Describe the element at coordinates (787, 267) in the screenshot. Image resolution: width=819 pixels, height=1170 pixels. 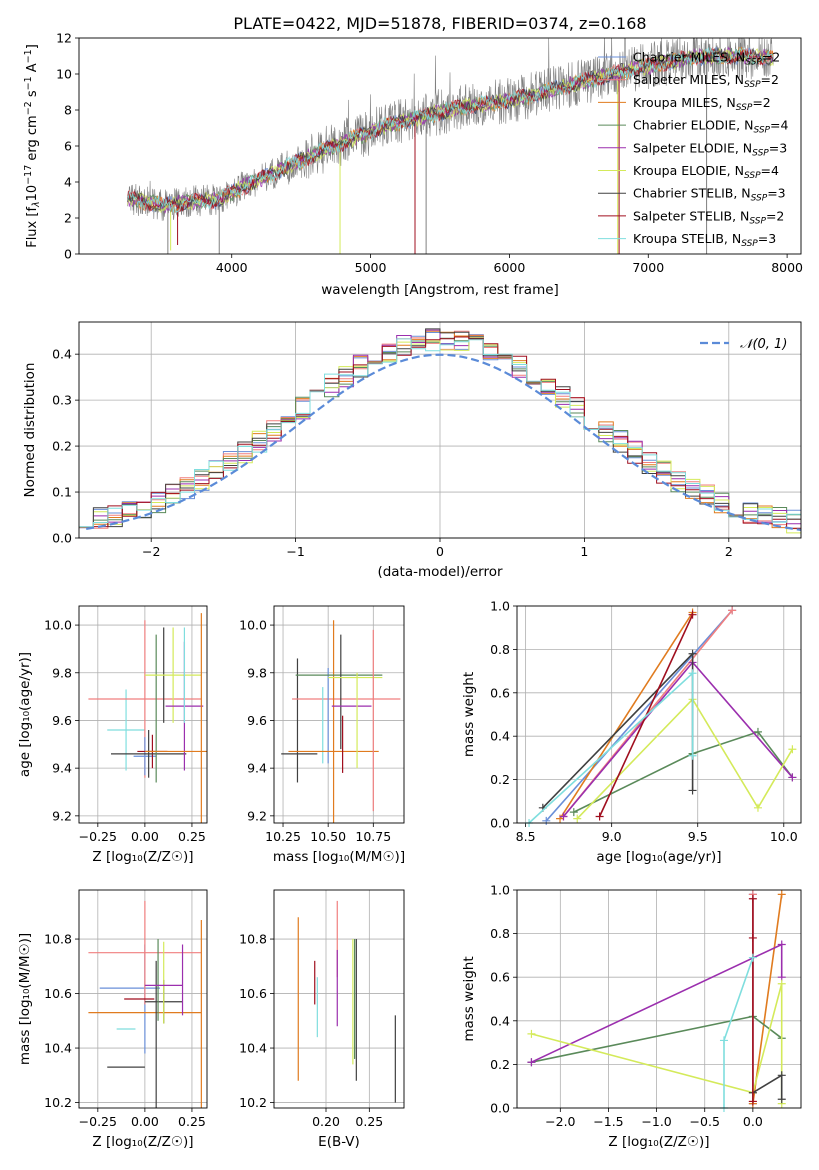
I see `x-tick-label: 8000` at that location.